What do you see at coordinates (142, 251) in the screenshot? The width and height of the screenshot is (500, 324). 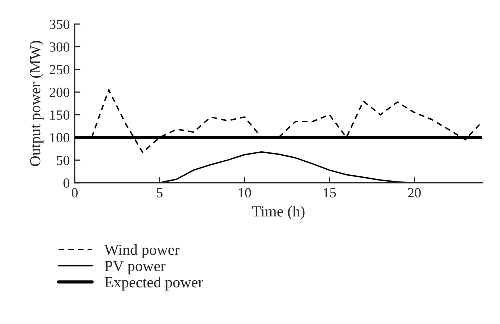 I see `legend-label: Wind power` at bounding box center [142, 251].